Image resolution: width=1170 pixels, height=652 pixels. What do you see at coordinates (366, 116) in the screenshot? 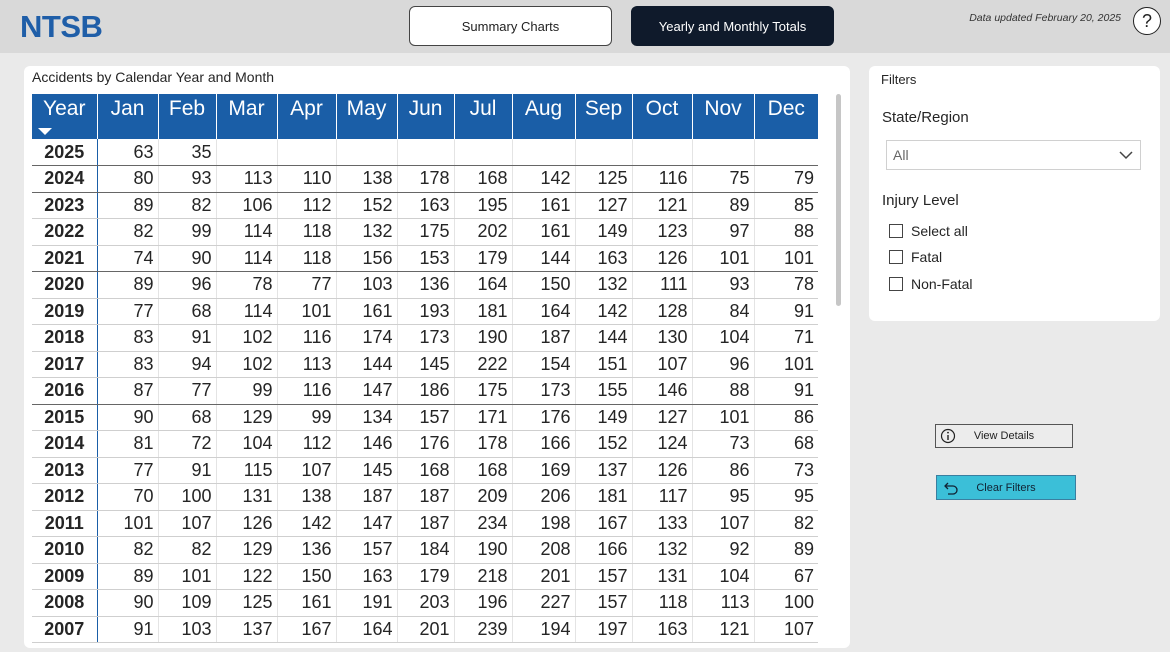
I see `column-header-may: May` at bounding box center [366, 116].